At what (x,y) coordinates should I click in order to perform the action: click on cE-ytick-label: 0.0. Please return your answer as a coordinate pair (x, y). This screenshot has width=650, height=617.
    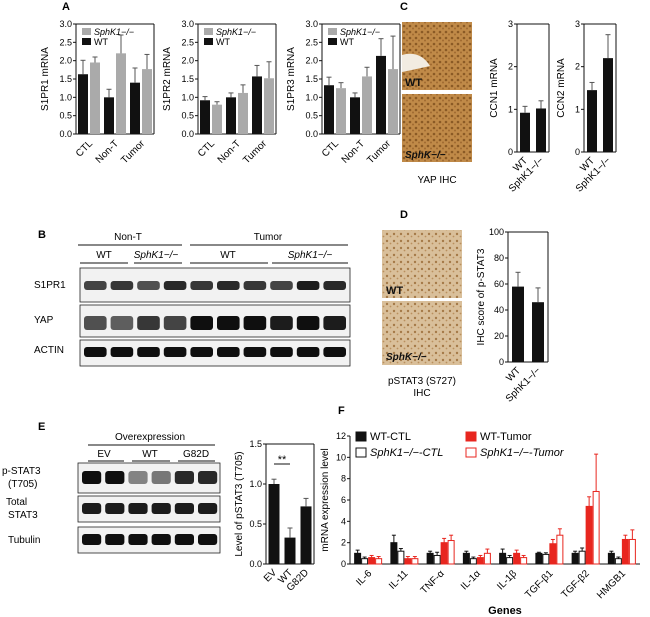
    Looking at the image, I should click on (255, 564).